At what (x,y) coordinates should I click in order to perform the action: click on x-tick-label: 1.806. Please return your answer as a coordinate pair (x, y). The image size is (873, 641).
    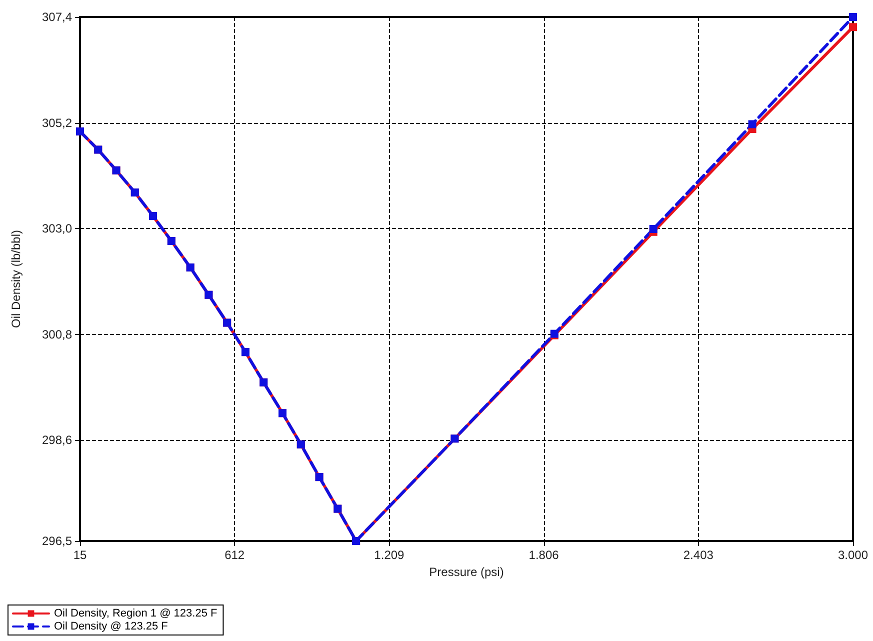
    Looking at the image, I should click on (544, 555).